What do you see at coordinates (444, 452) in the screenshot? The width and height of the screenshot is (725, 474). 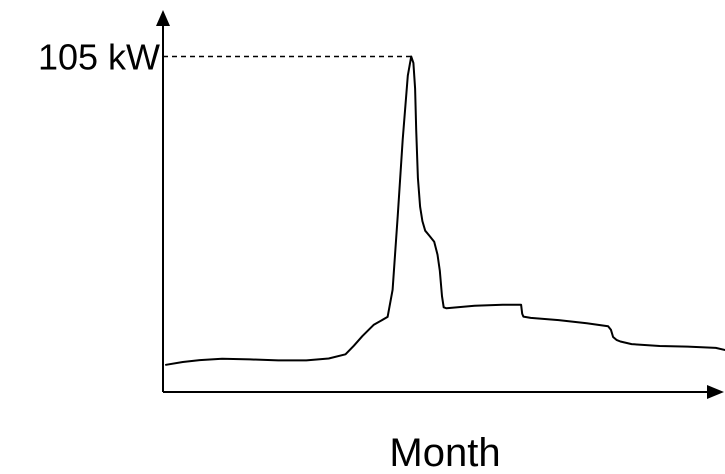 I see `x-axis-label: Month` at bounding box center [444, 452].